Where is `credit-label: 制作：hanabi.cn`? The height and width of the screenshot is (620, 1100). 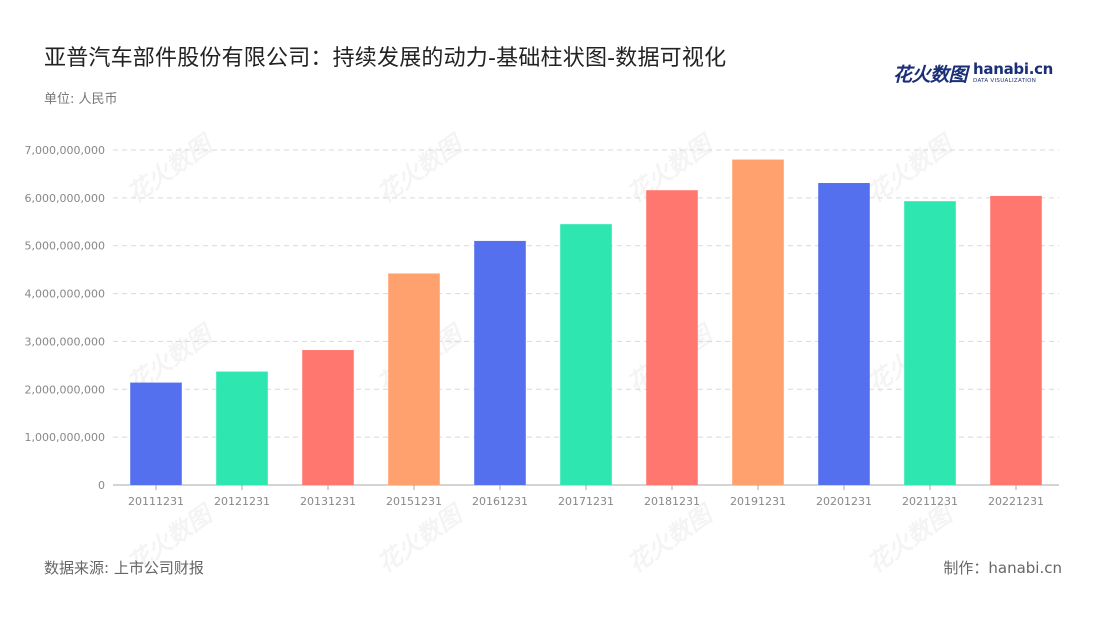 credit-label: 制作：hanabi.cn is located at coordinates (1002, 568).